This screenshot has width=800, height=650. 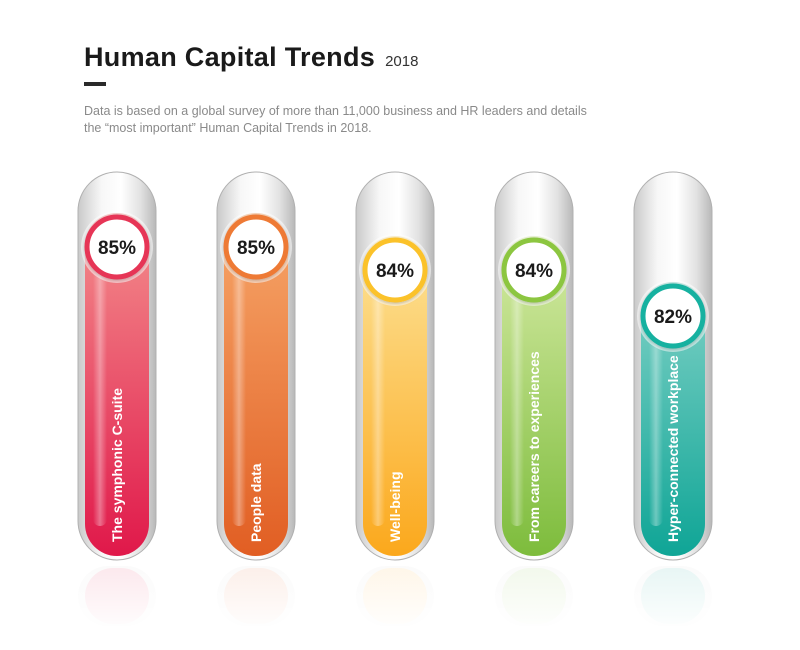 What do you see at coordinates (95, 84) in the screenshot?
I see `title-underline` at bounding box center [95, 84].